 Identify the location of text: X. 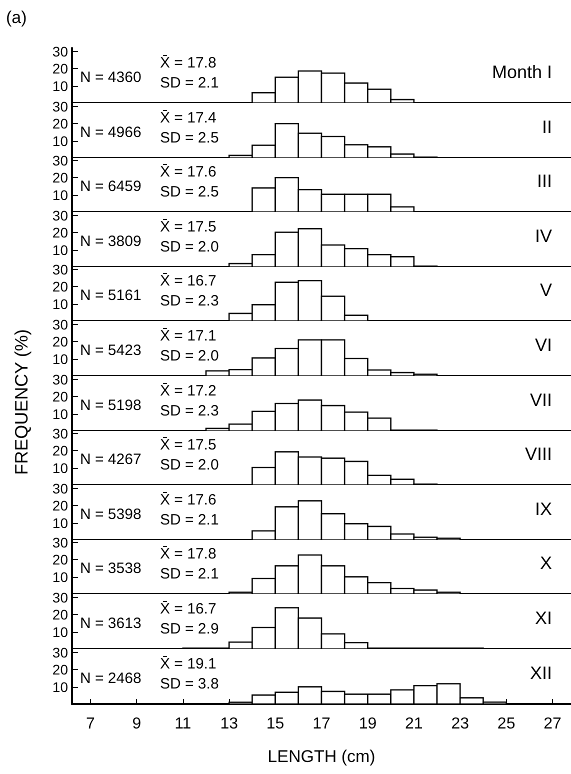
(546, 563).